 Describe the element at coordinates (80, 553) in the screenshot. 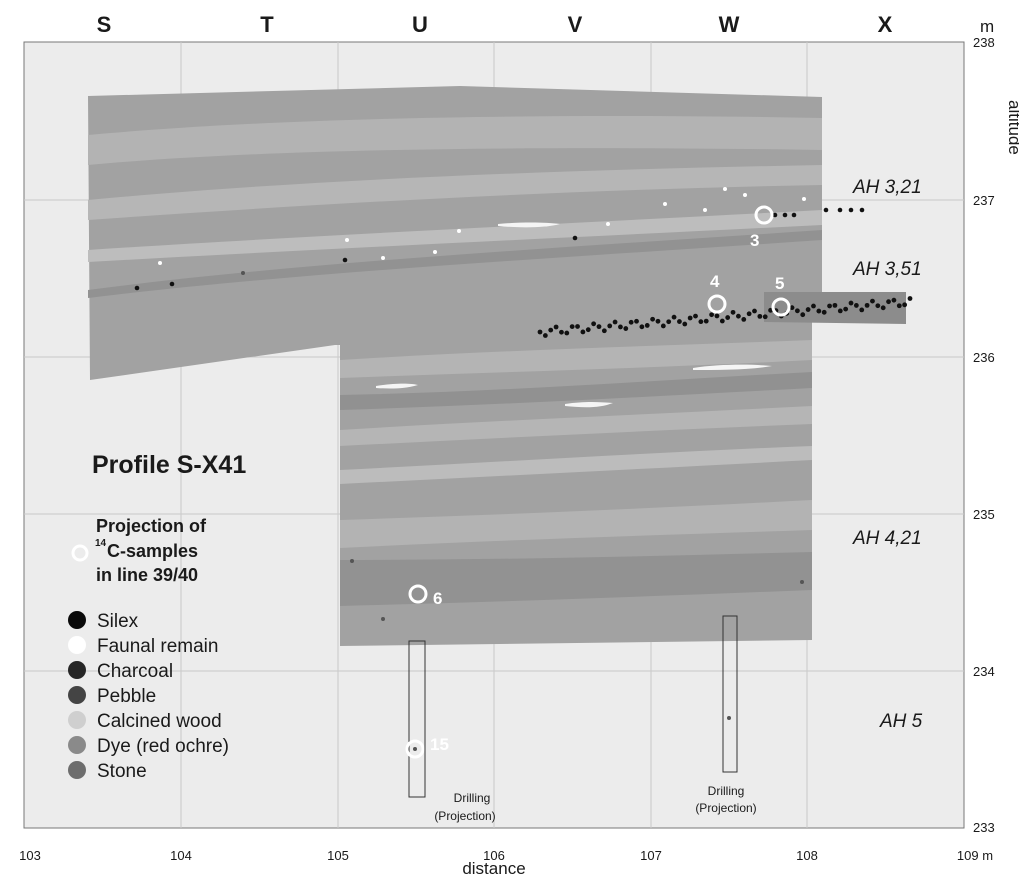

I see `projection-sample-icon` at that location.